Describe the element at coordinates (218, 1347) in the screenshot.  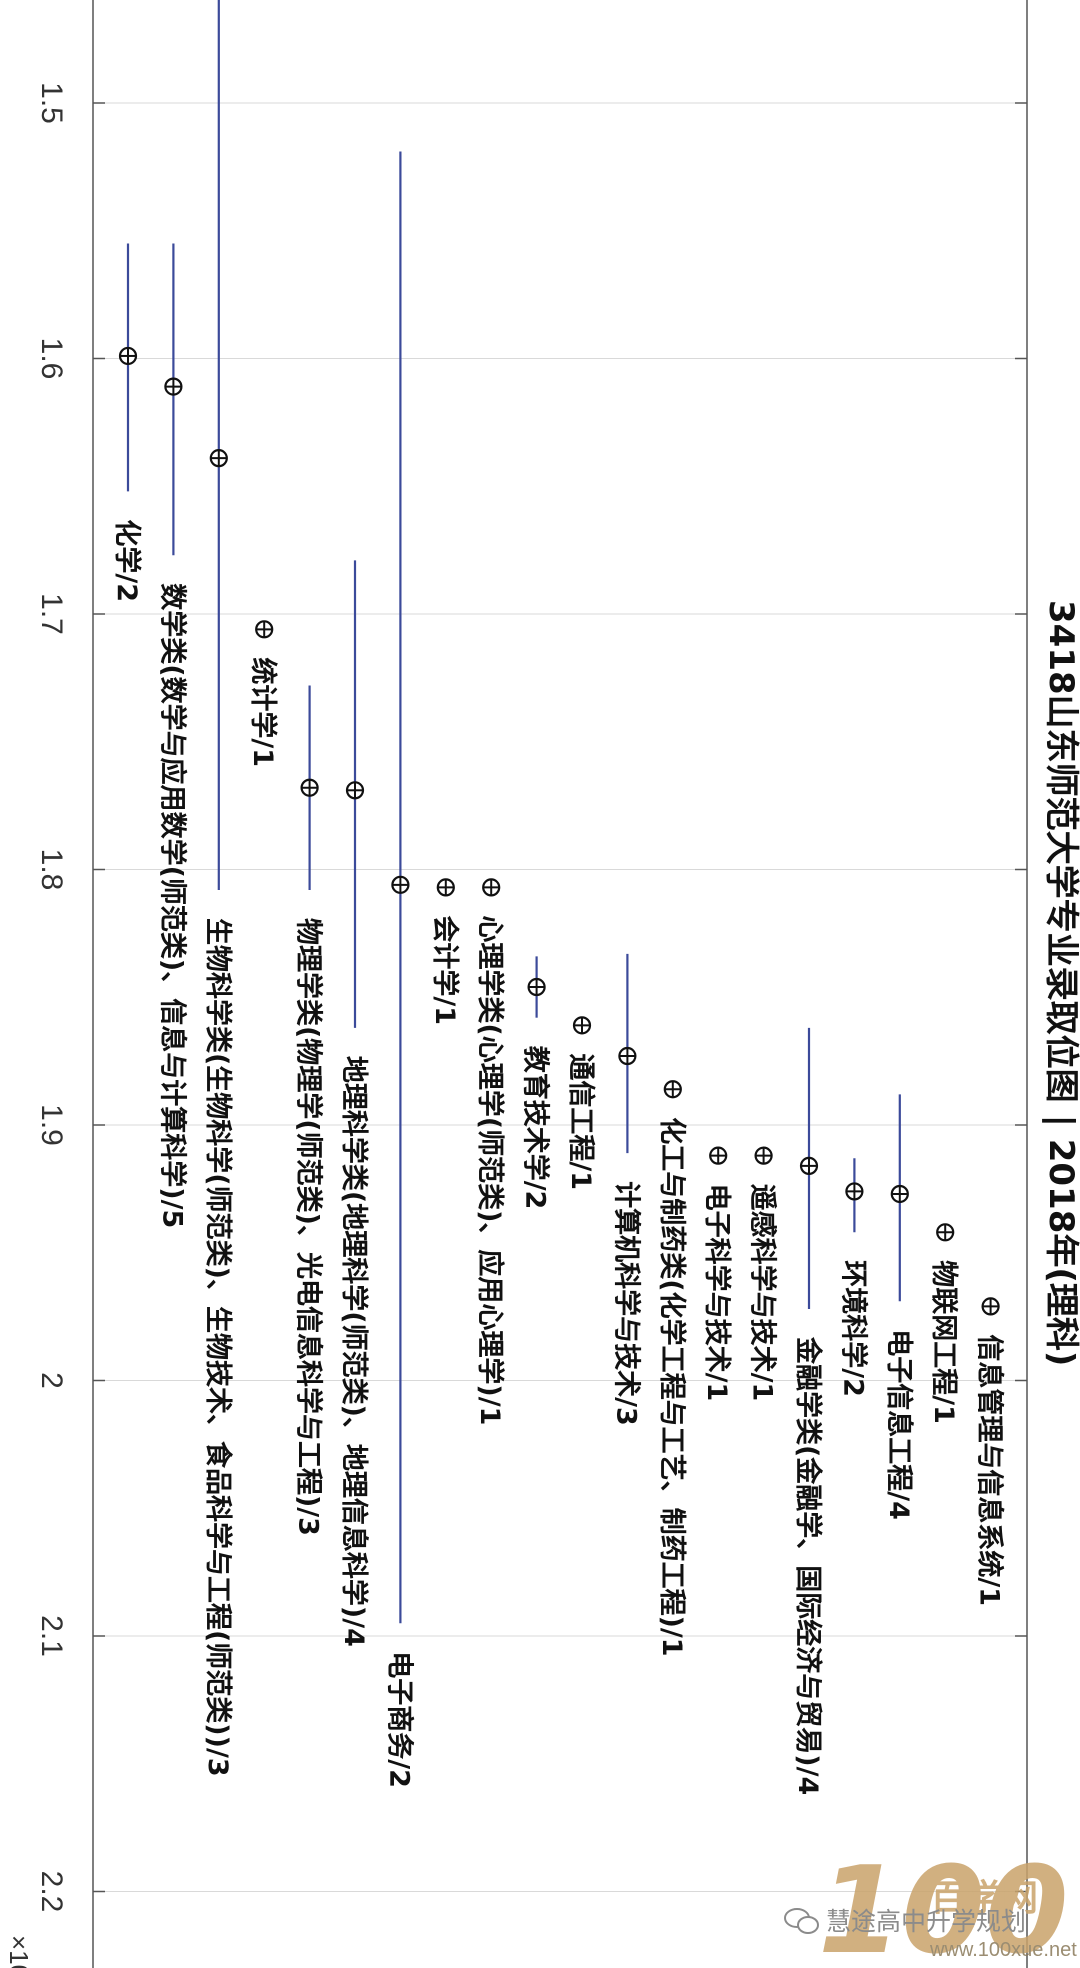
I see `category-label: 生物科学类(生物科学(师范类)、生物技术、食品科学与工程(师范类))/3` at that location.